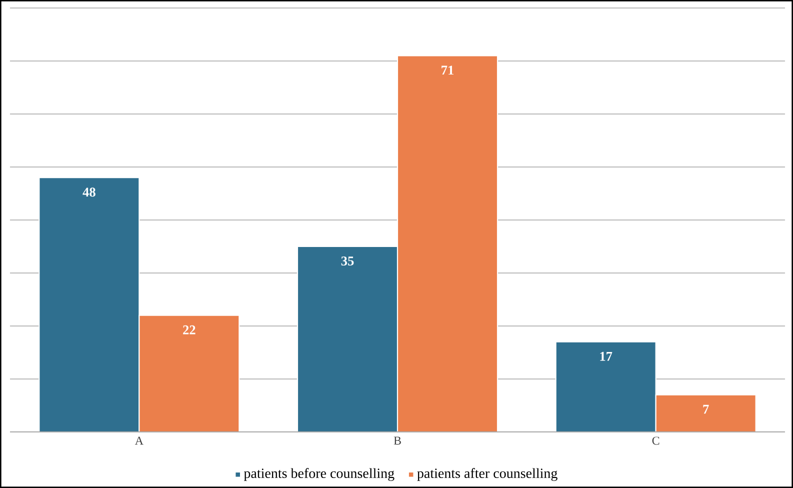 The image size is (793, 488). I want to click on x-tick-label: B, so click(397, 440).